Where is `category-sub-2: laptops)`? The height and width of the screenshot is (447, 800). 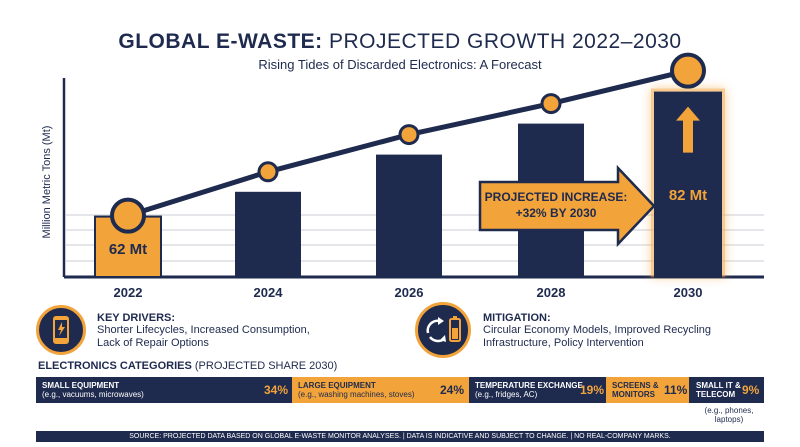 category-sub-2: laptops) is located at coordinates (729, 419).